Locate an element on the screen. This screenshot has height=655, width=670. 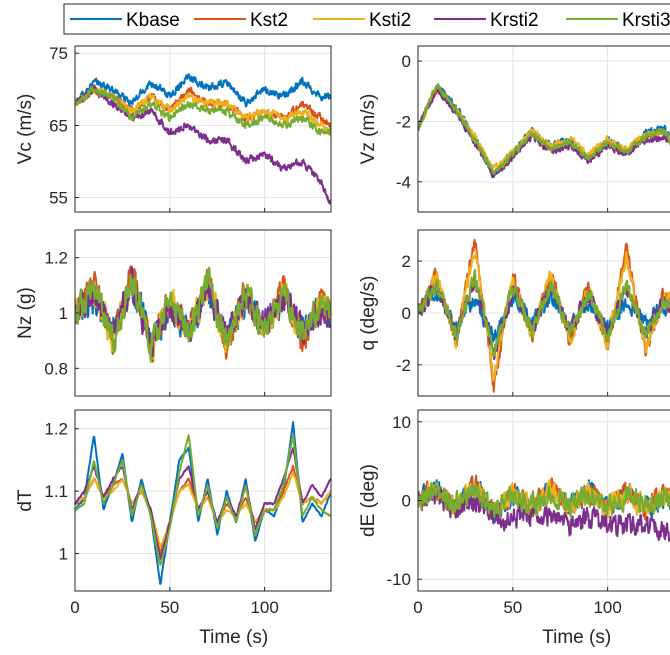
y-tick-label: 2 is located at coordinates (406, 261).